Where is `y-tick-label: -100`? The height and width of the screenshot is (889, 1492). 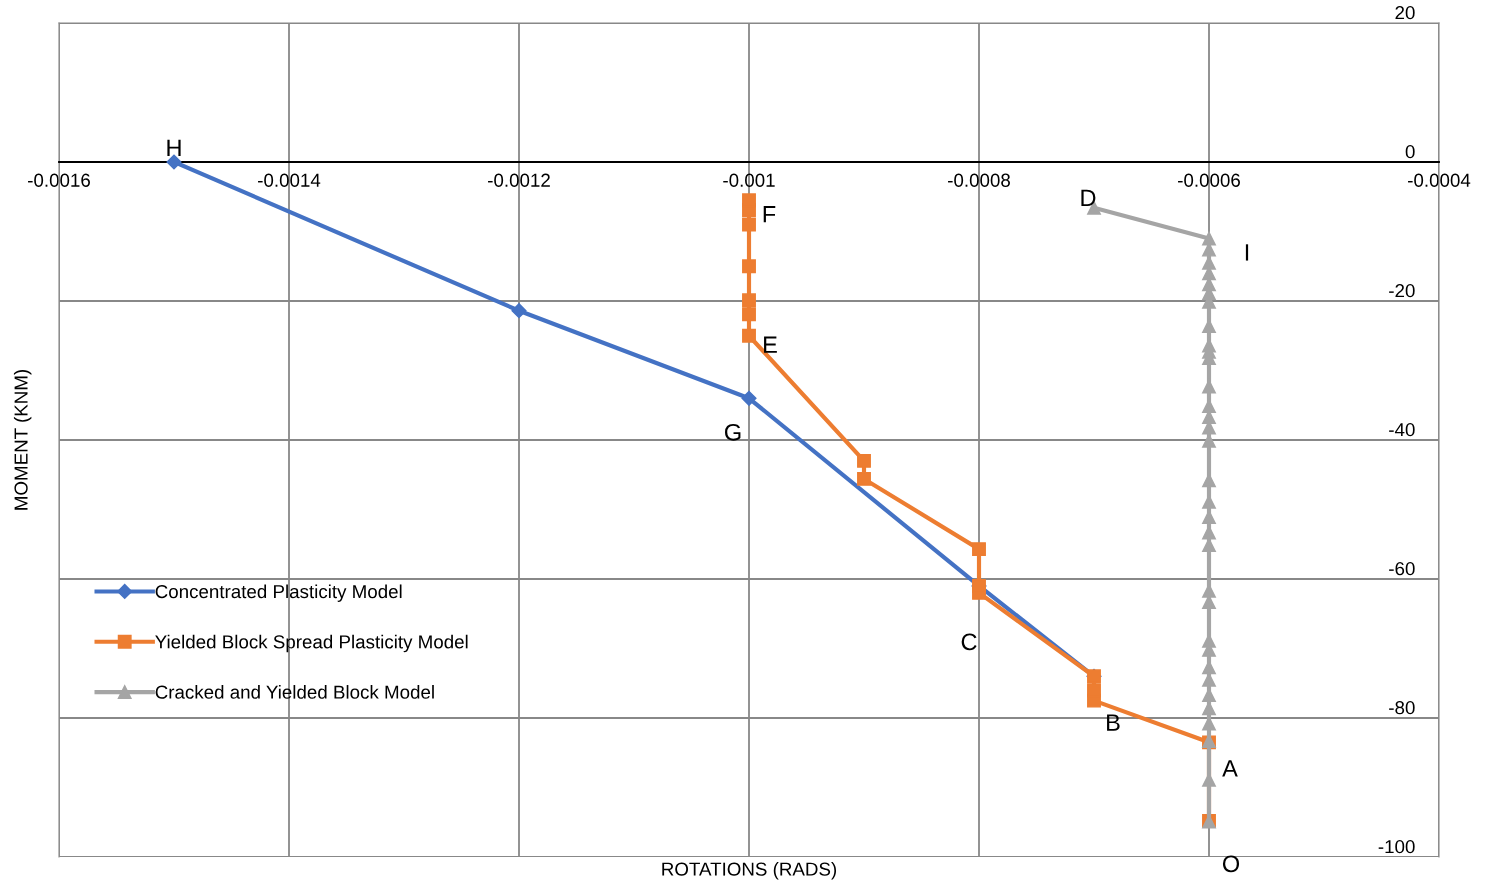
y-tick-label: -100 is located at coordinates (1396, 847).